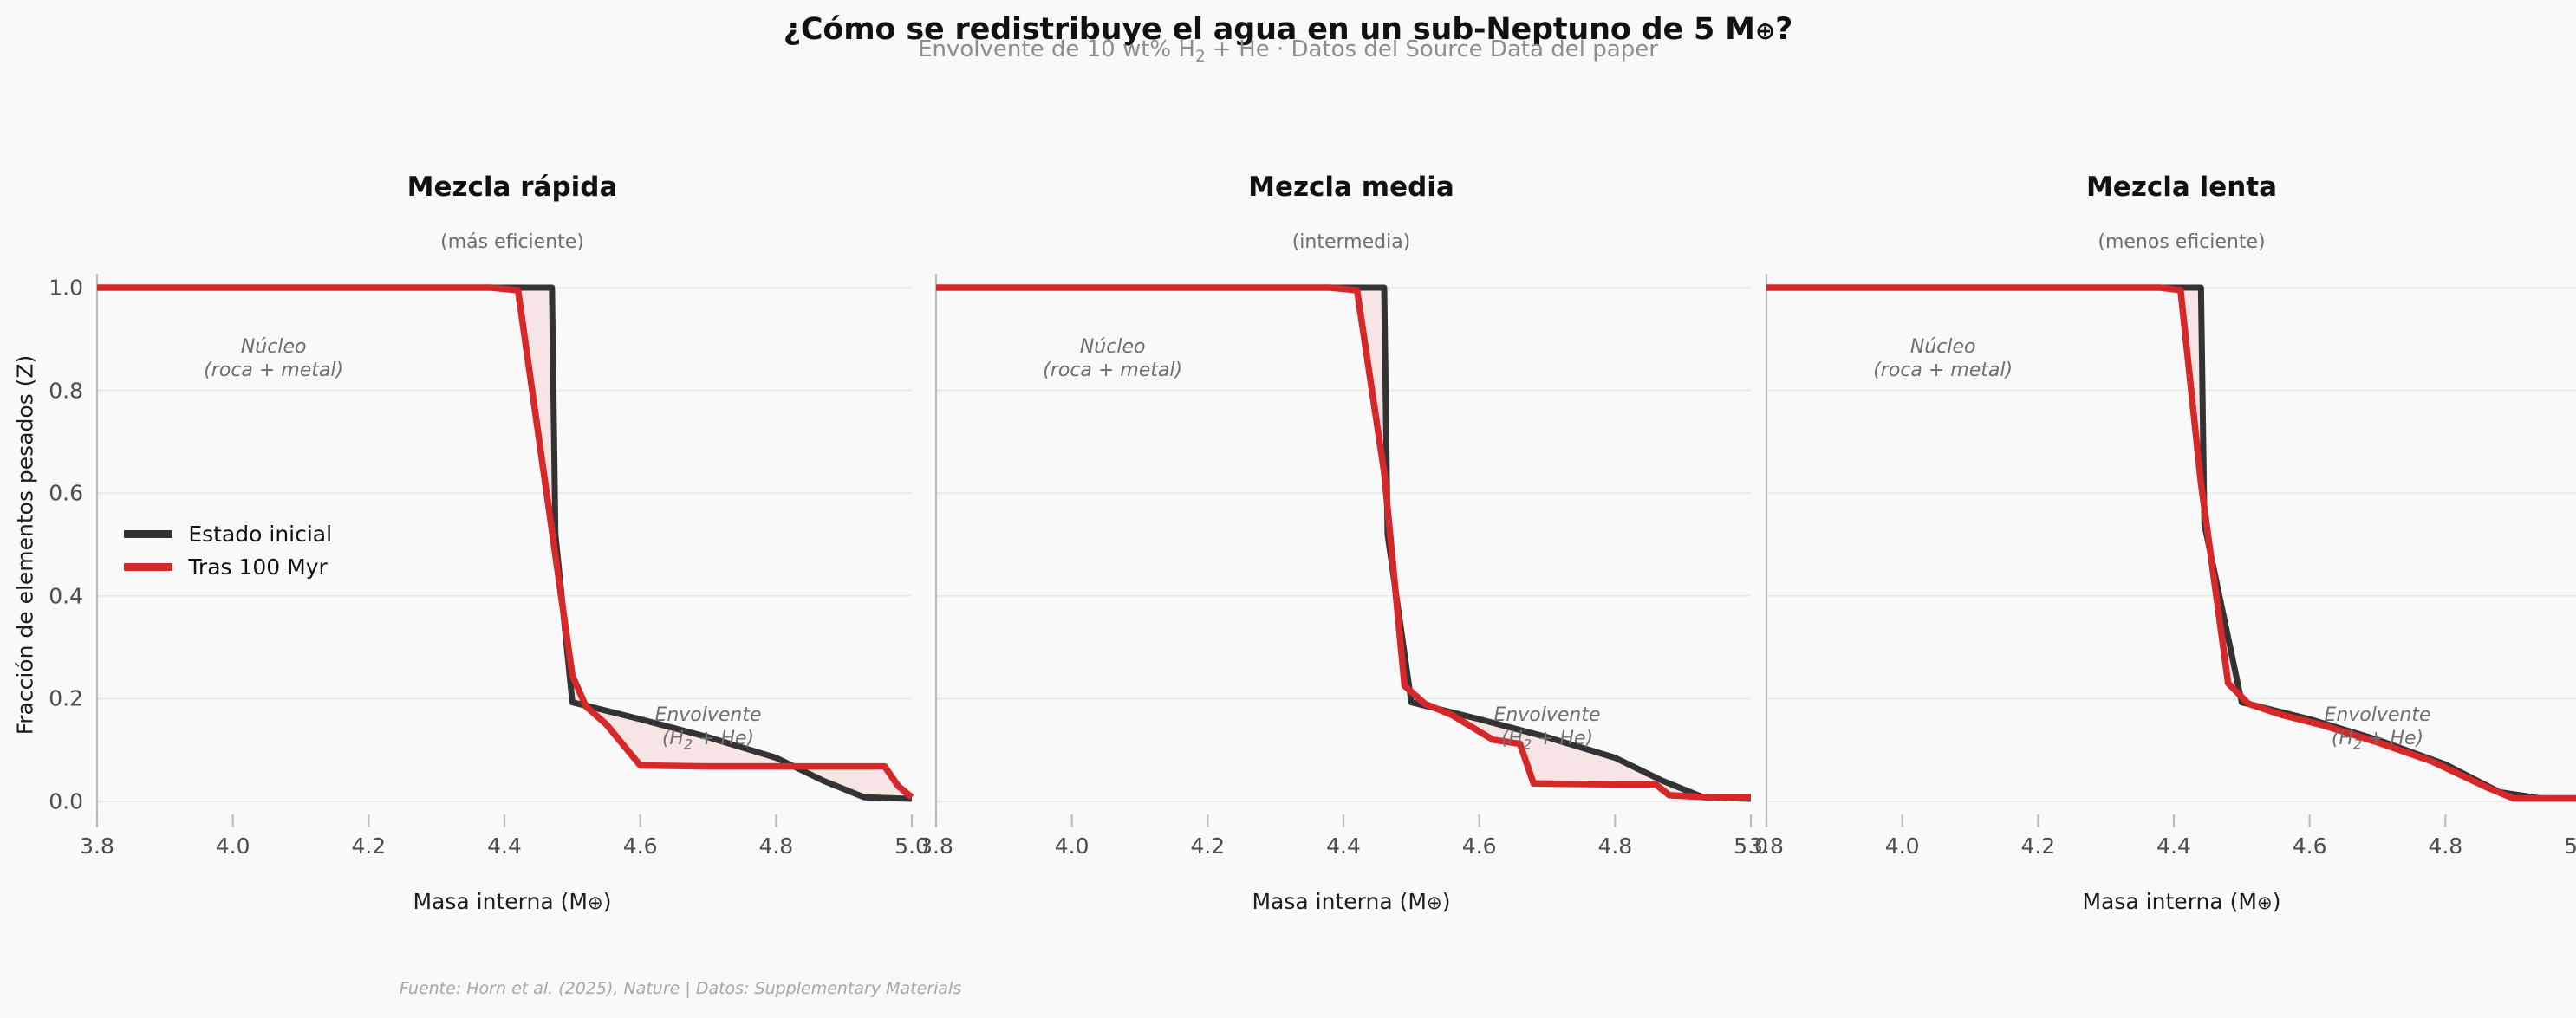 The width and height of the screenshot is (2576, 1018). What do you see at coordinates (260, 534) in the screenshot?
I see `legend-label: Estado inicial` at bounding box center [260, 534].